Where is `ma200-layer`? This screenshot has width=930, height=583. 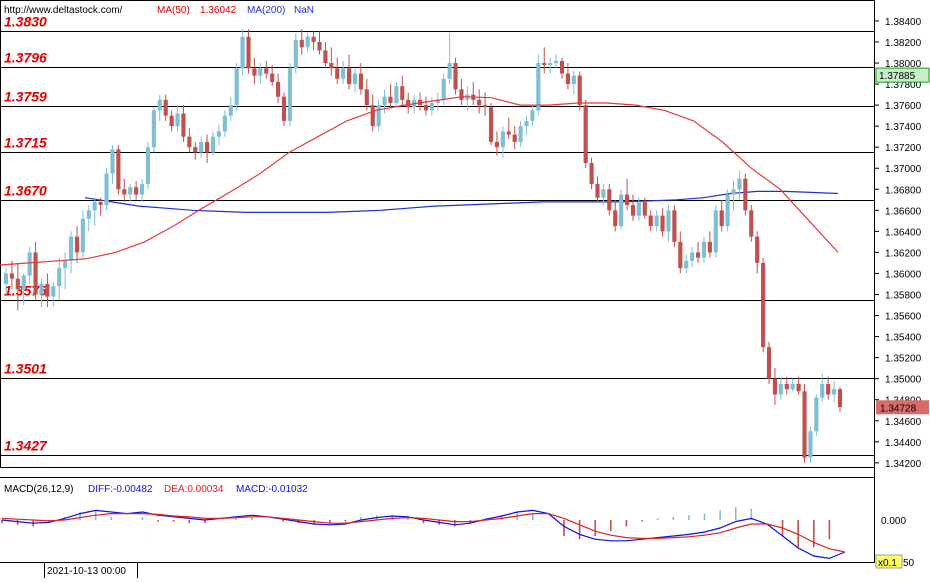 ma200-layer is located at coordinates (461, 201).